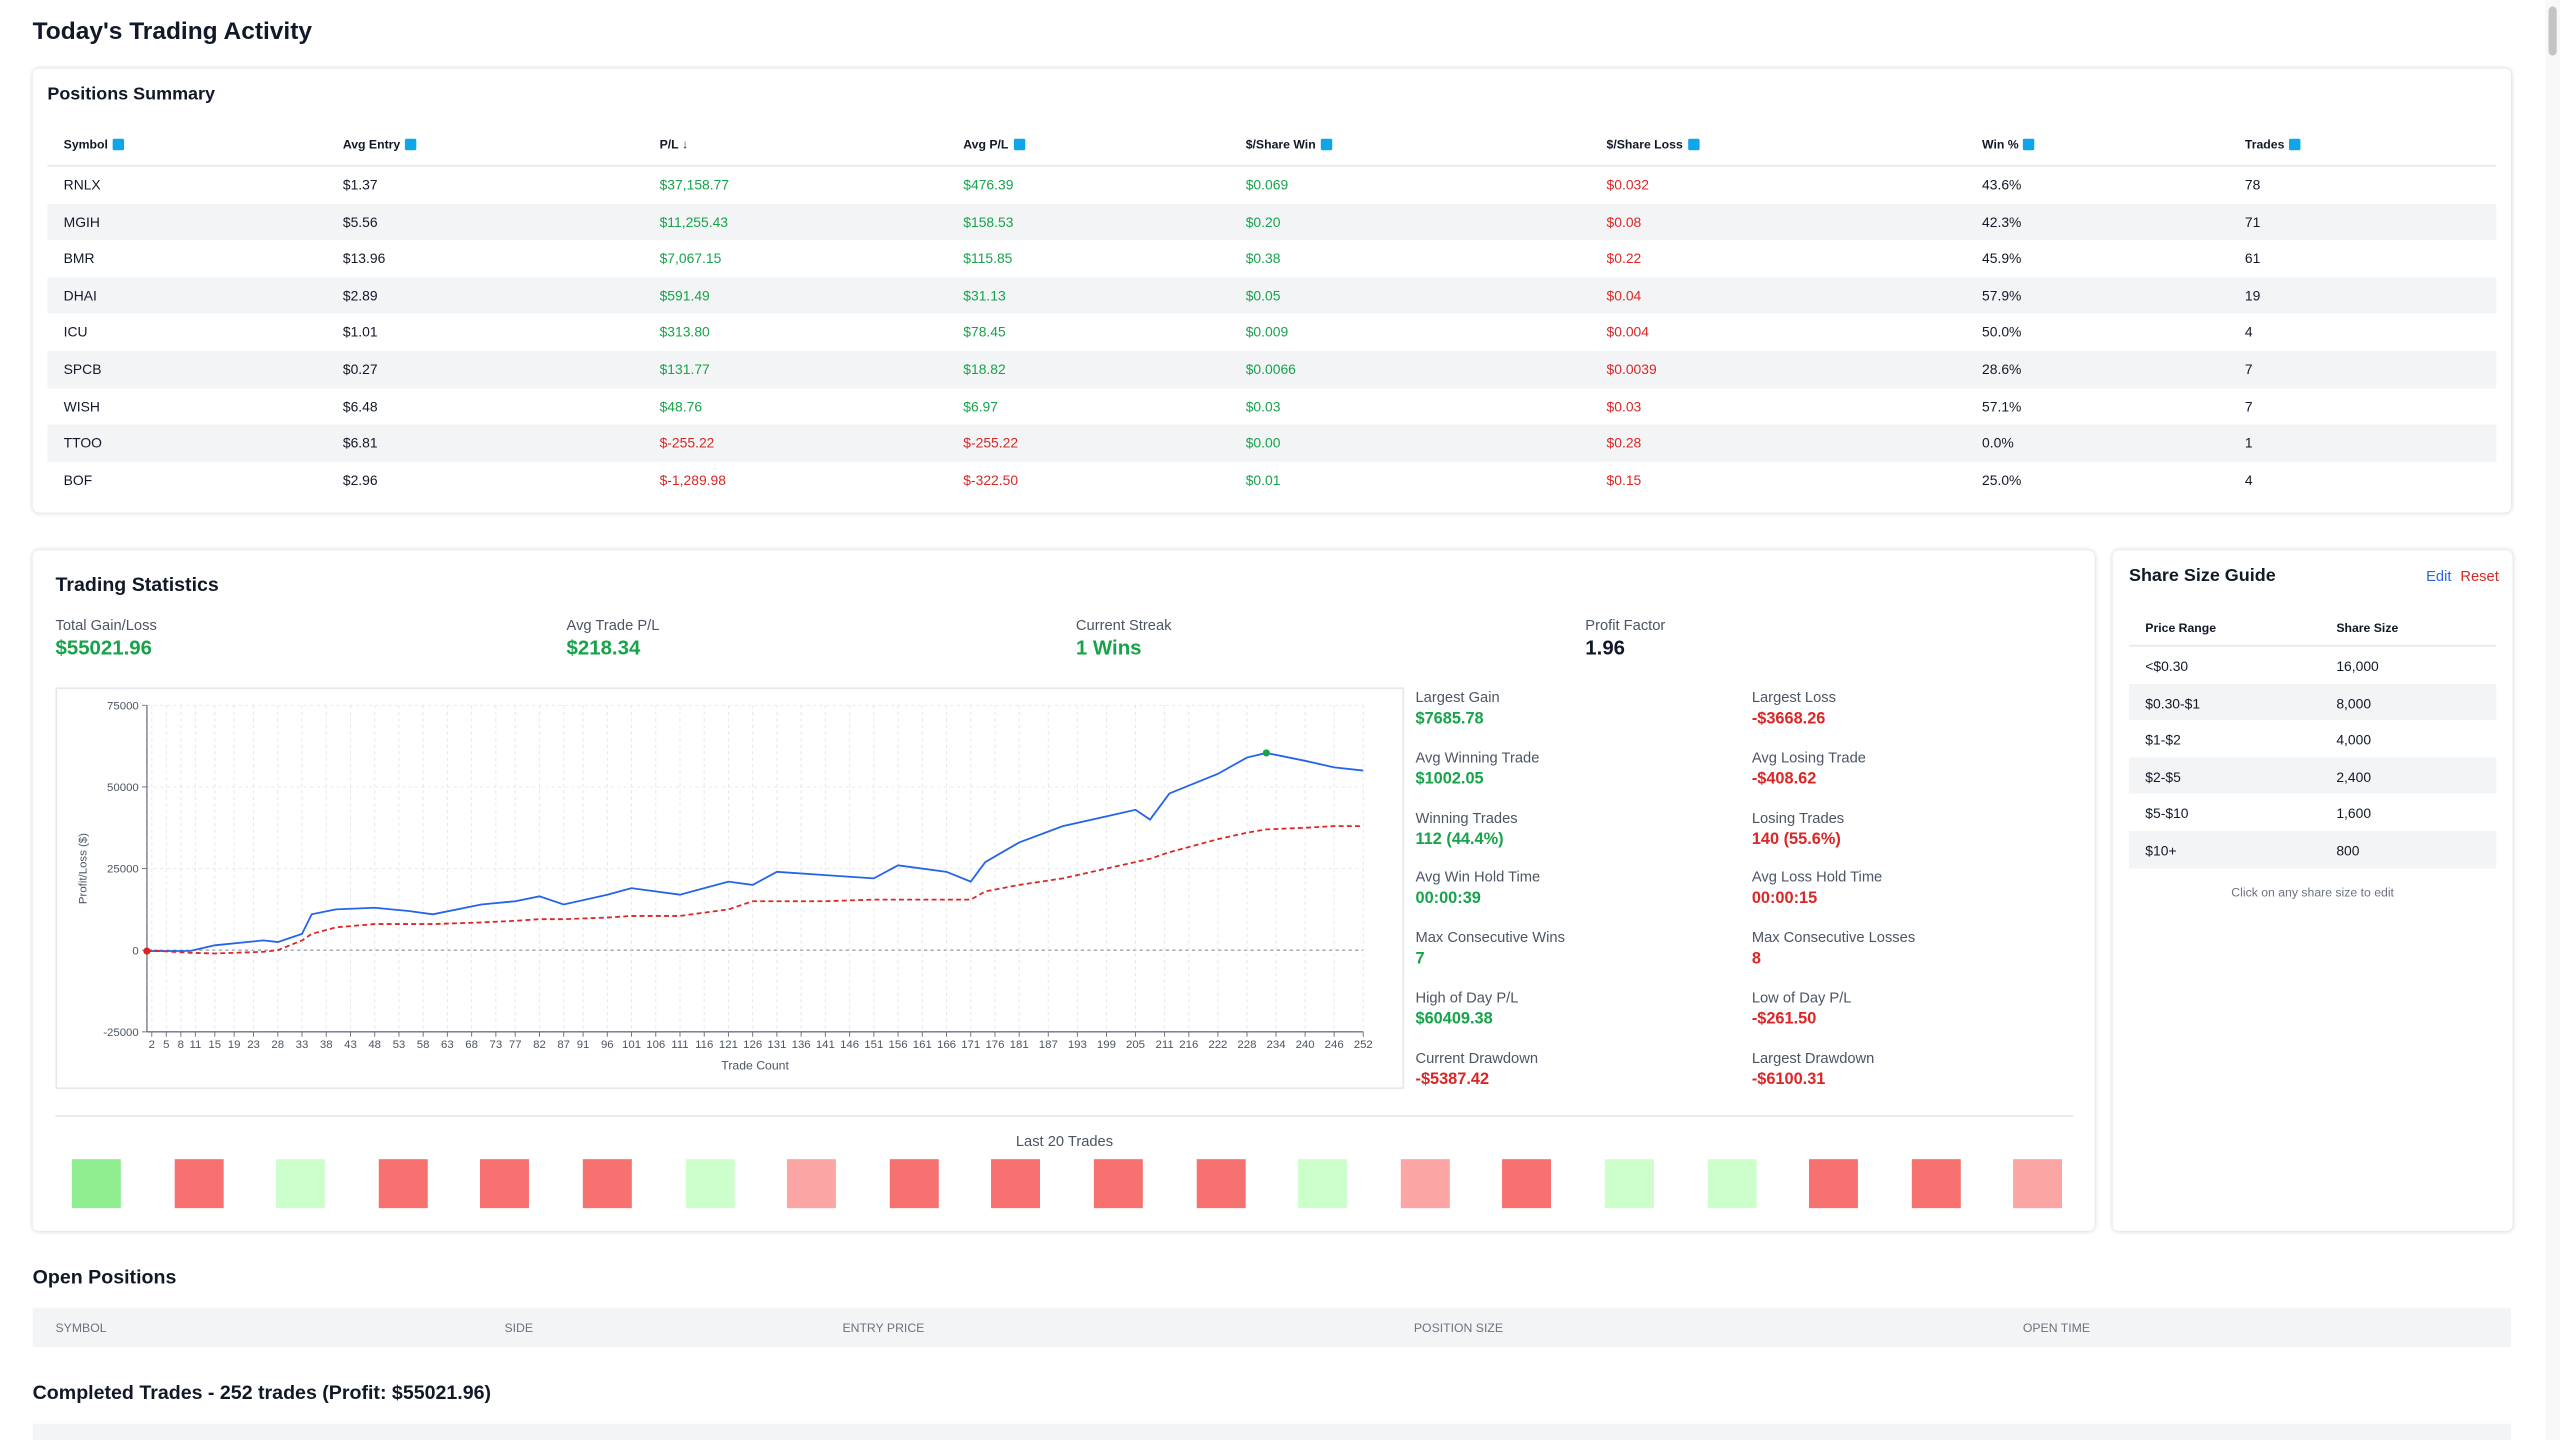 This screenshot has width=2560, height=1440. I want to click on table-cell: $158.53, so click(988, 221).